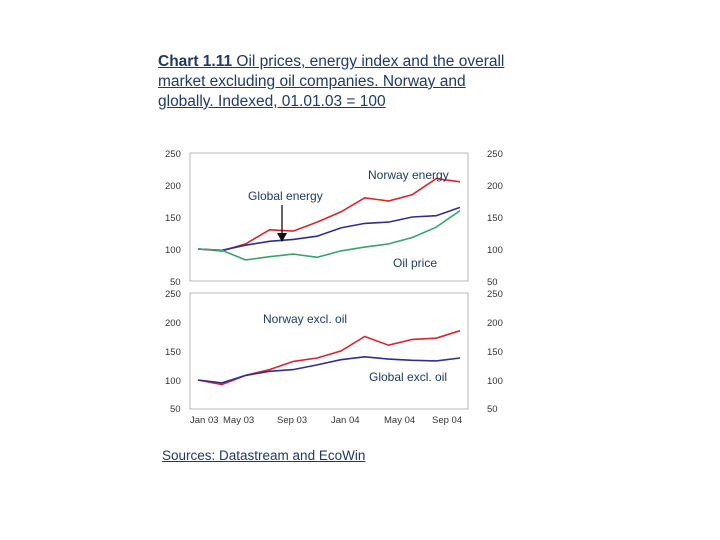  Describe the element at coordinates (329, 369) in the screenshot. I see `series-line-global-excl-oil` at that location.